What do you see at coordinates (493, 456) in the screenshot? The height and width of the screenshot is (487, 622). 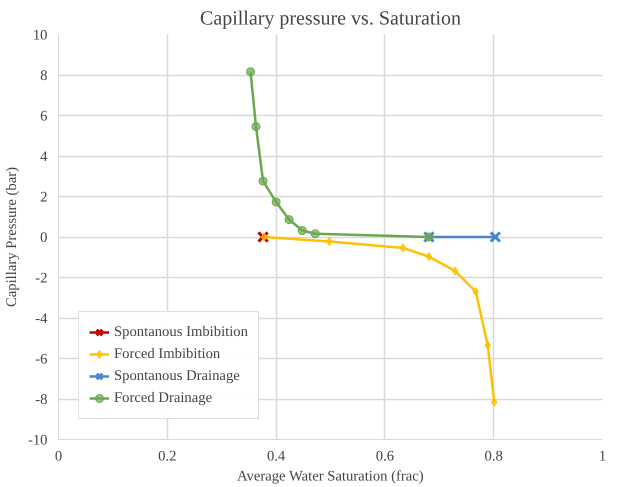 I see `x-tick-label: 0.8` at bounding box center [493, 456].